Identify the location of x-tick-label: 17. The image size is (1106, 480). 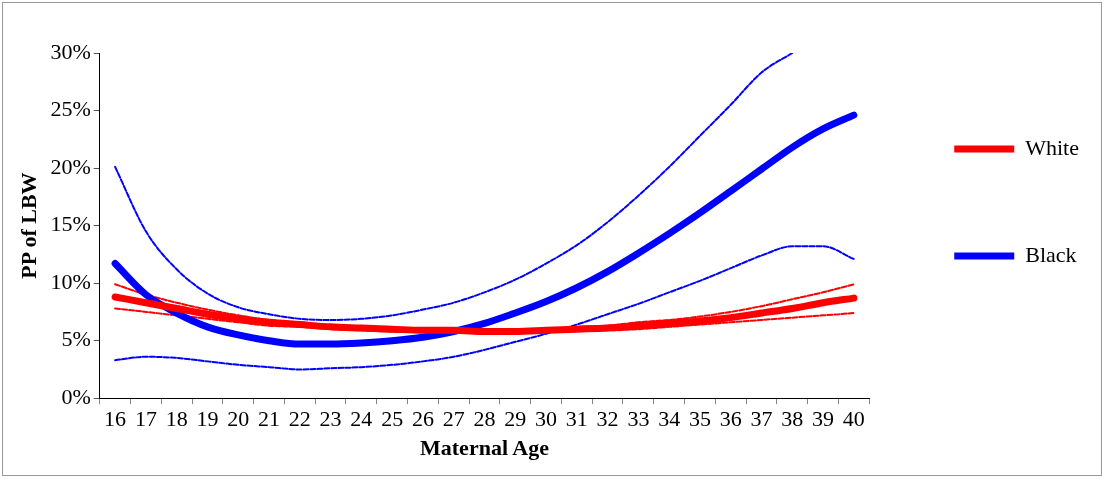
(145, 419).